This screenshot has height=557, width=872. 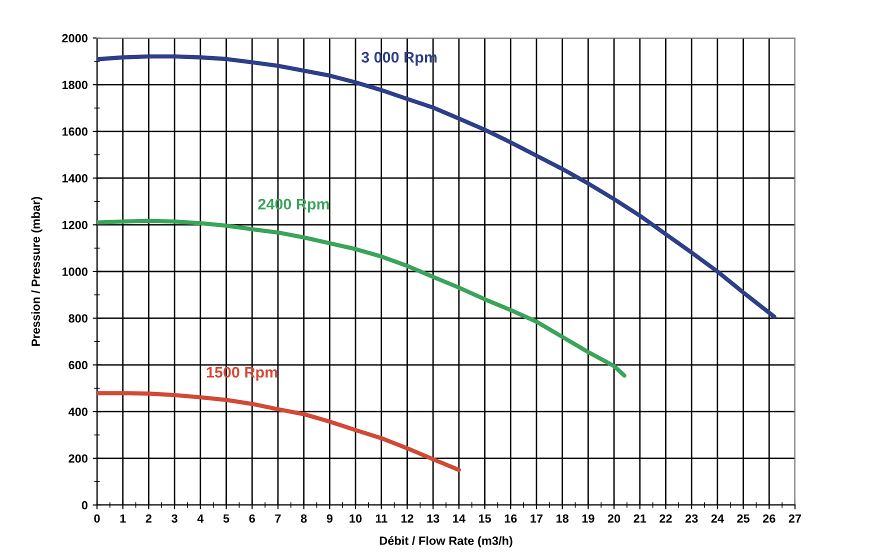 I want to click on x-axis-title: Débit / Flow Rate (m3/h), so click(x=446, y=542).